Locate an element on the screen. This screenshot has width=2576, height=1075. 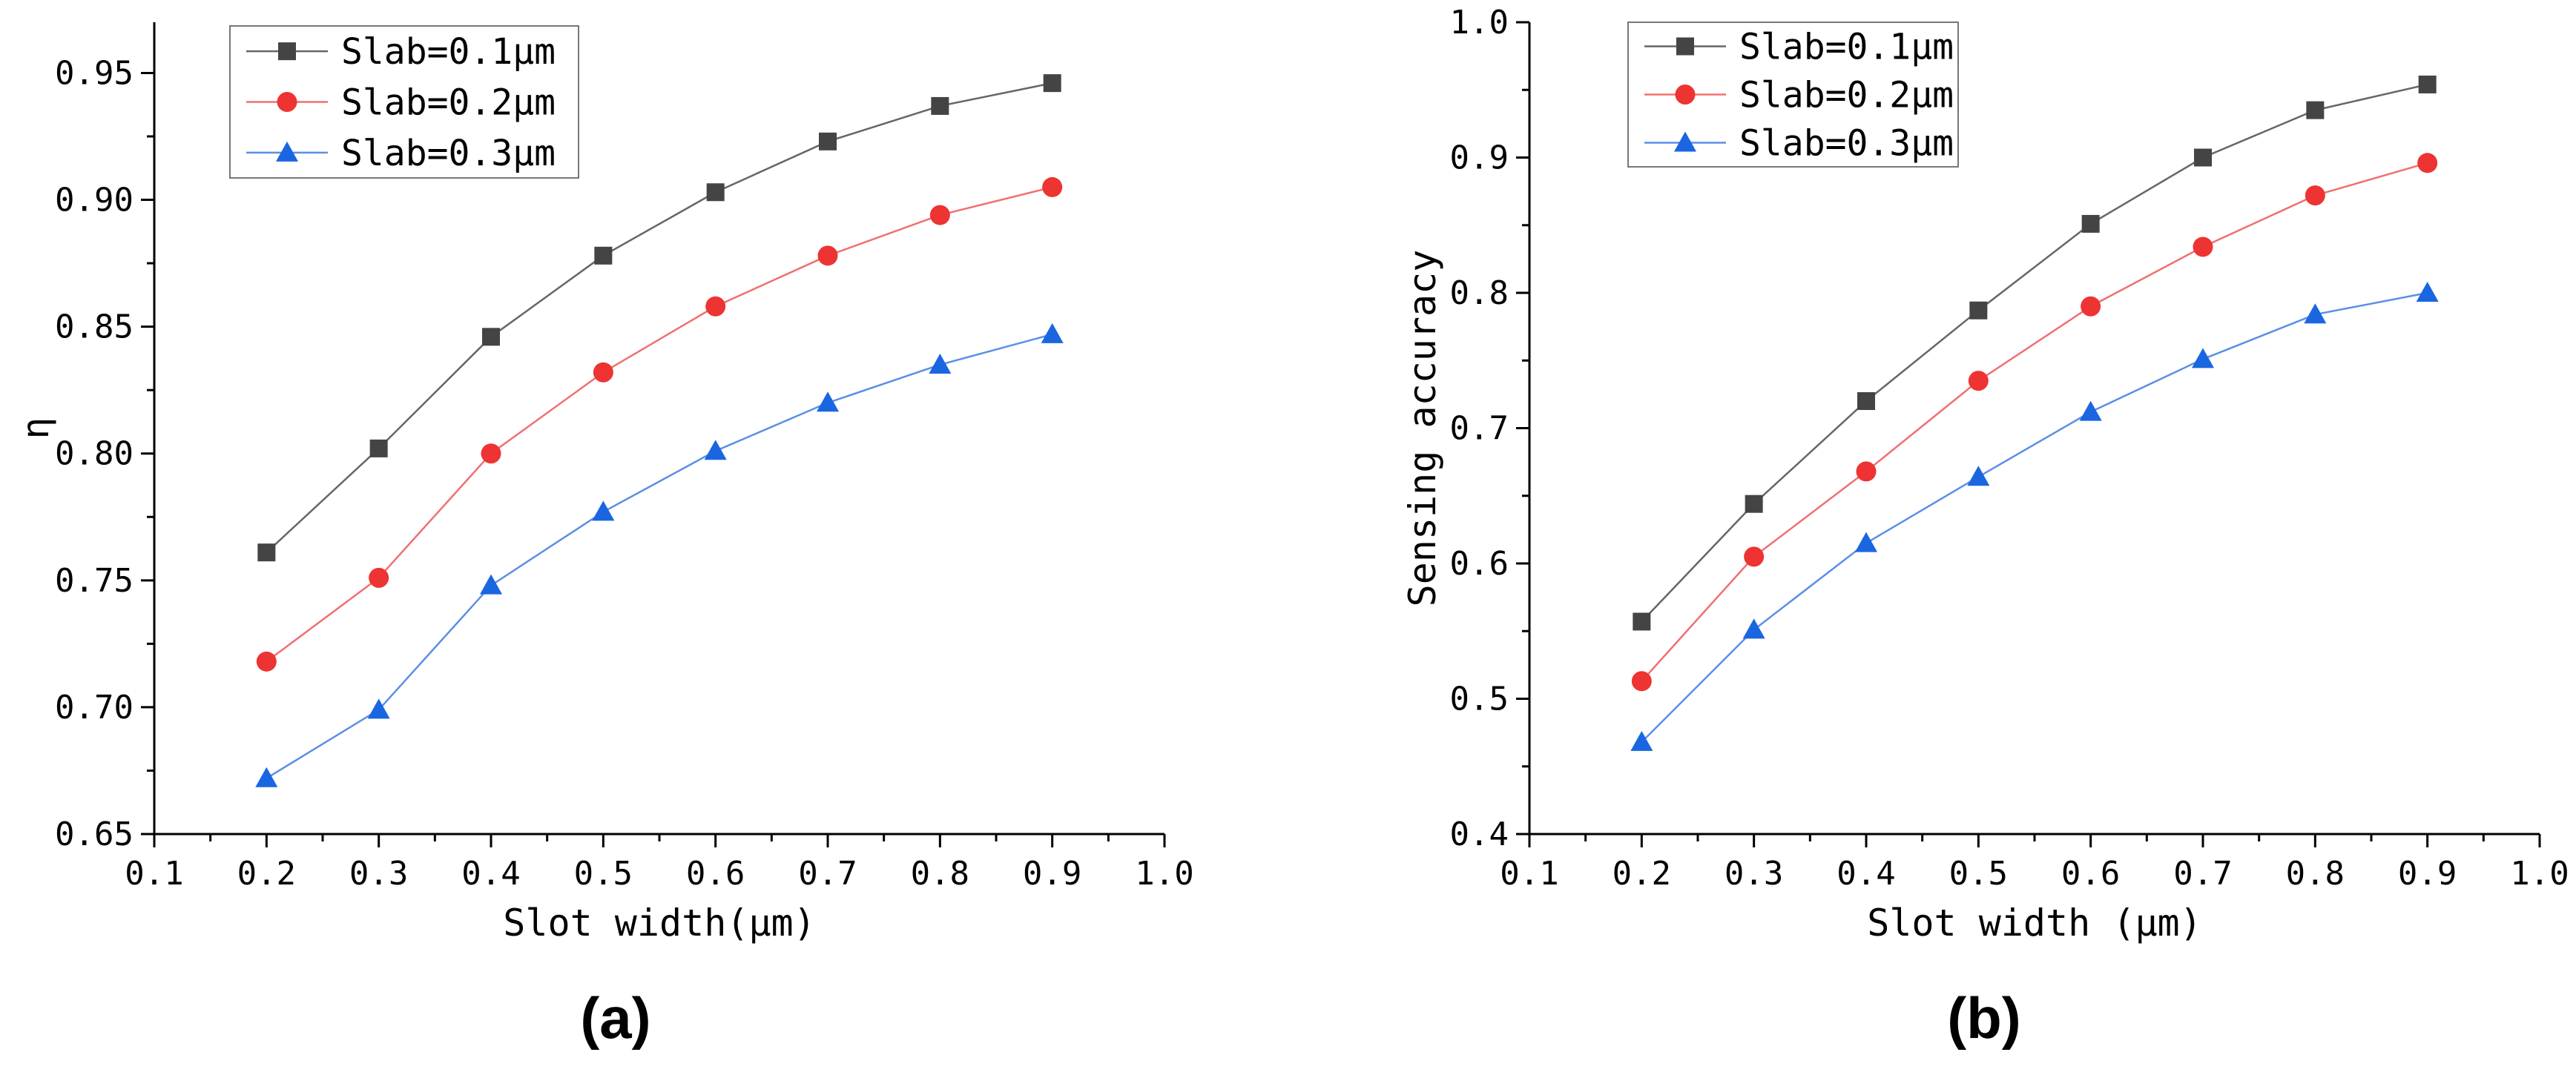
legend: Slab=0.1μm Slab=0.2μm Slab=0.3μm is located at coordinates (1793, 95).